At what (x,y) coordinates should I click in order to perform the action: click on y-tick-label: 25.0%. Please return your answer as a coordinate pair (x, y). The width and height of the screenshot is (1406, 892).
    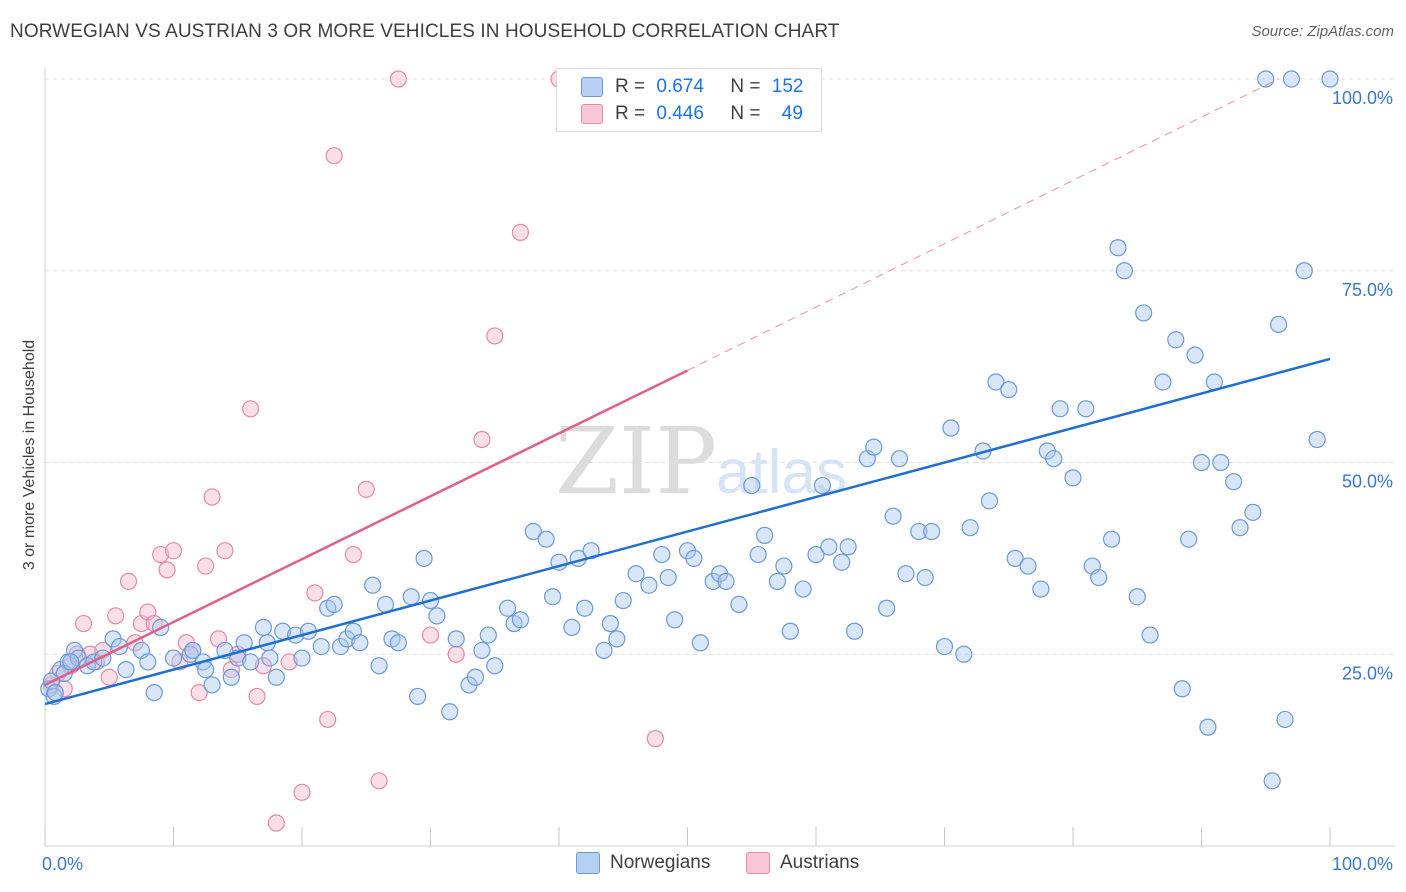
    Looking at the image, I should click on (1367, 673).